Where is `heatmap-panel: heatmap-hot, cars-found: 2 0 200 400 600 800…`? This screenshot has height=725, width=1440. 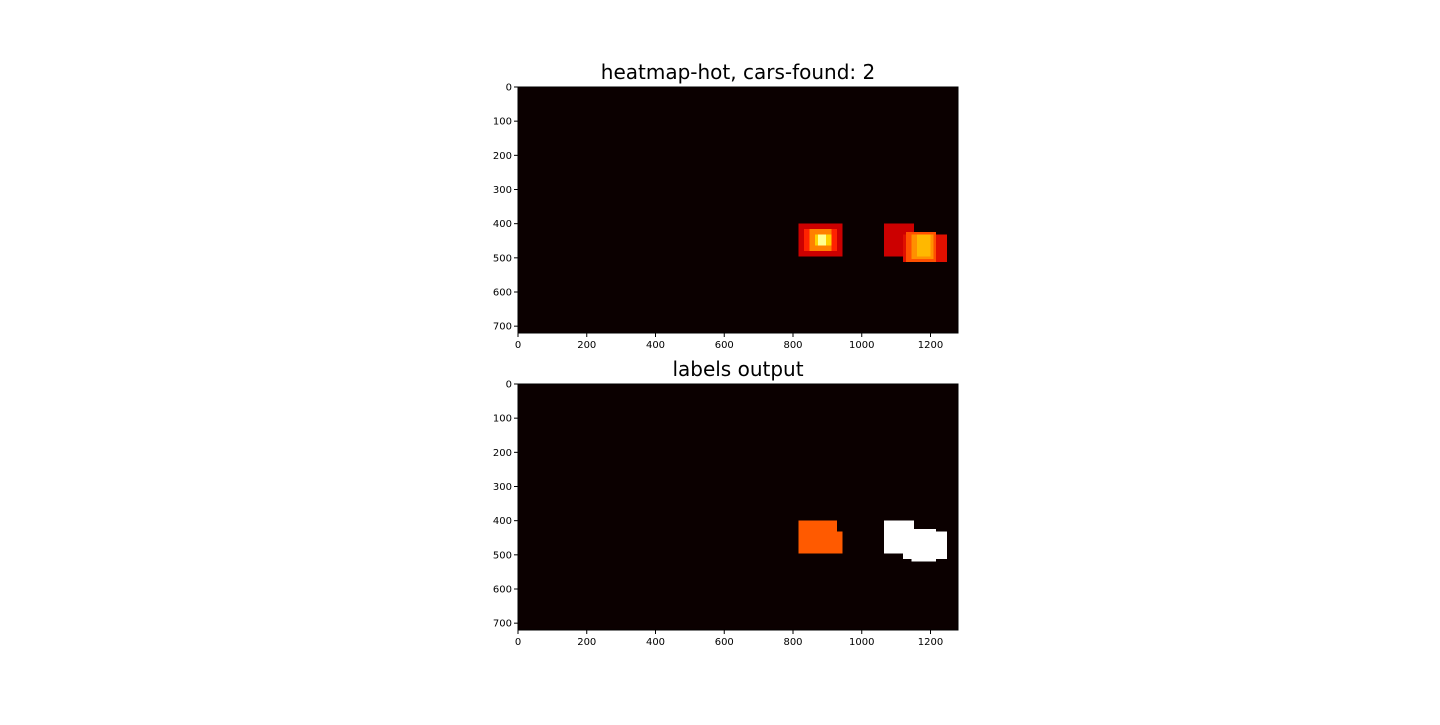 heatmap-panel: heatmap-hot, cars-found: 2 0 200 400 600 800… is located at coordinates (726, 205).